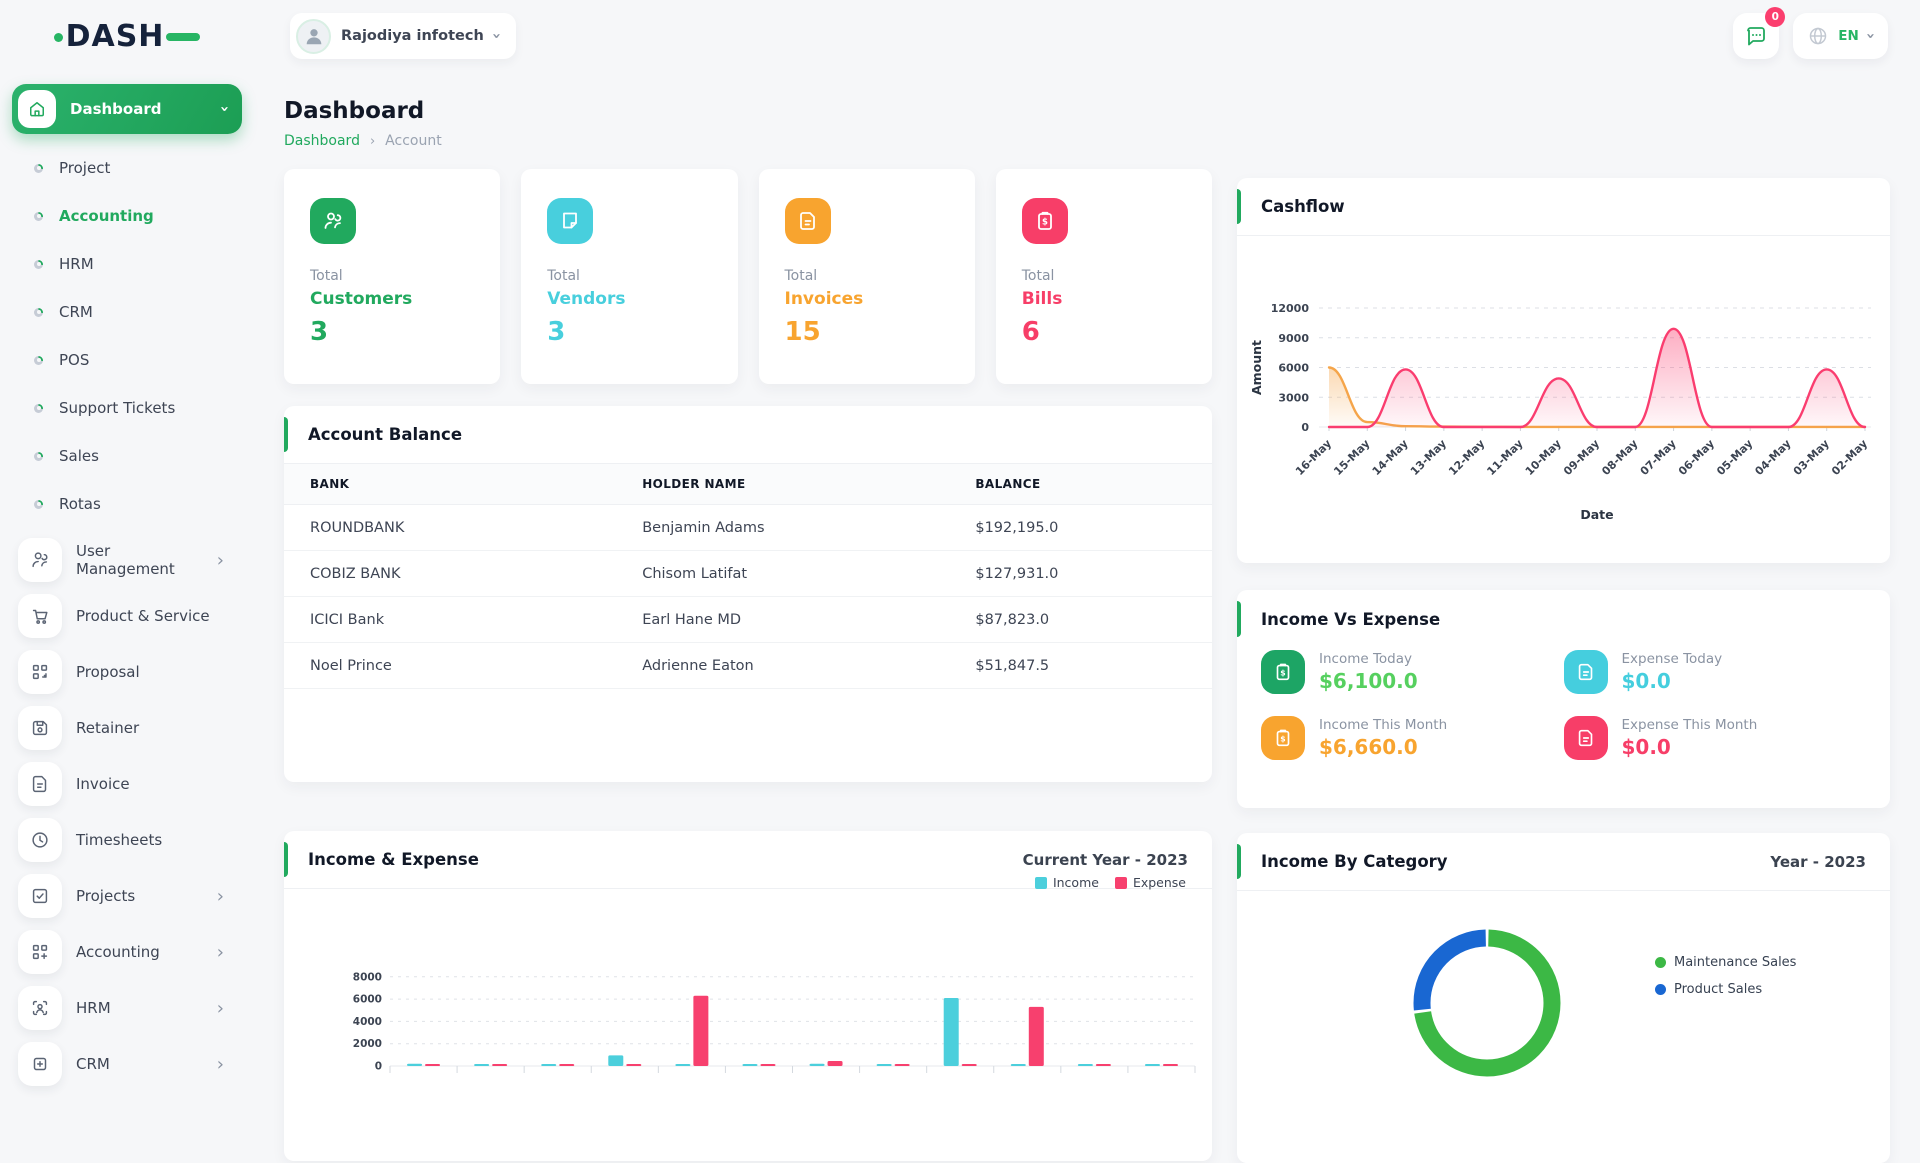 This screenshot has width=1920, height=1163. What do you see at coordinates (1756, 36) in the screenshot?
I see `messages-button: 0` at bounding box center [1756, 36].